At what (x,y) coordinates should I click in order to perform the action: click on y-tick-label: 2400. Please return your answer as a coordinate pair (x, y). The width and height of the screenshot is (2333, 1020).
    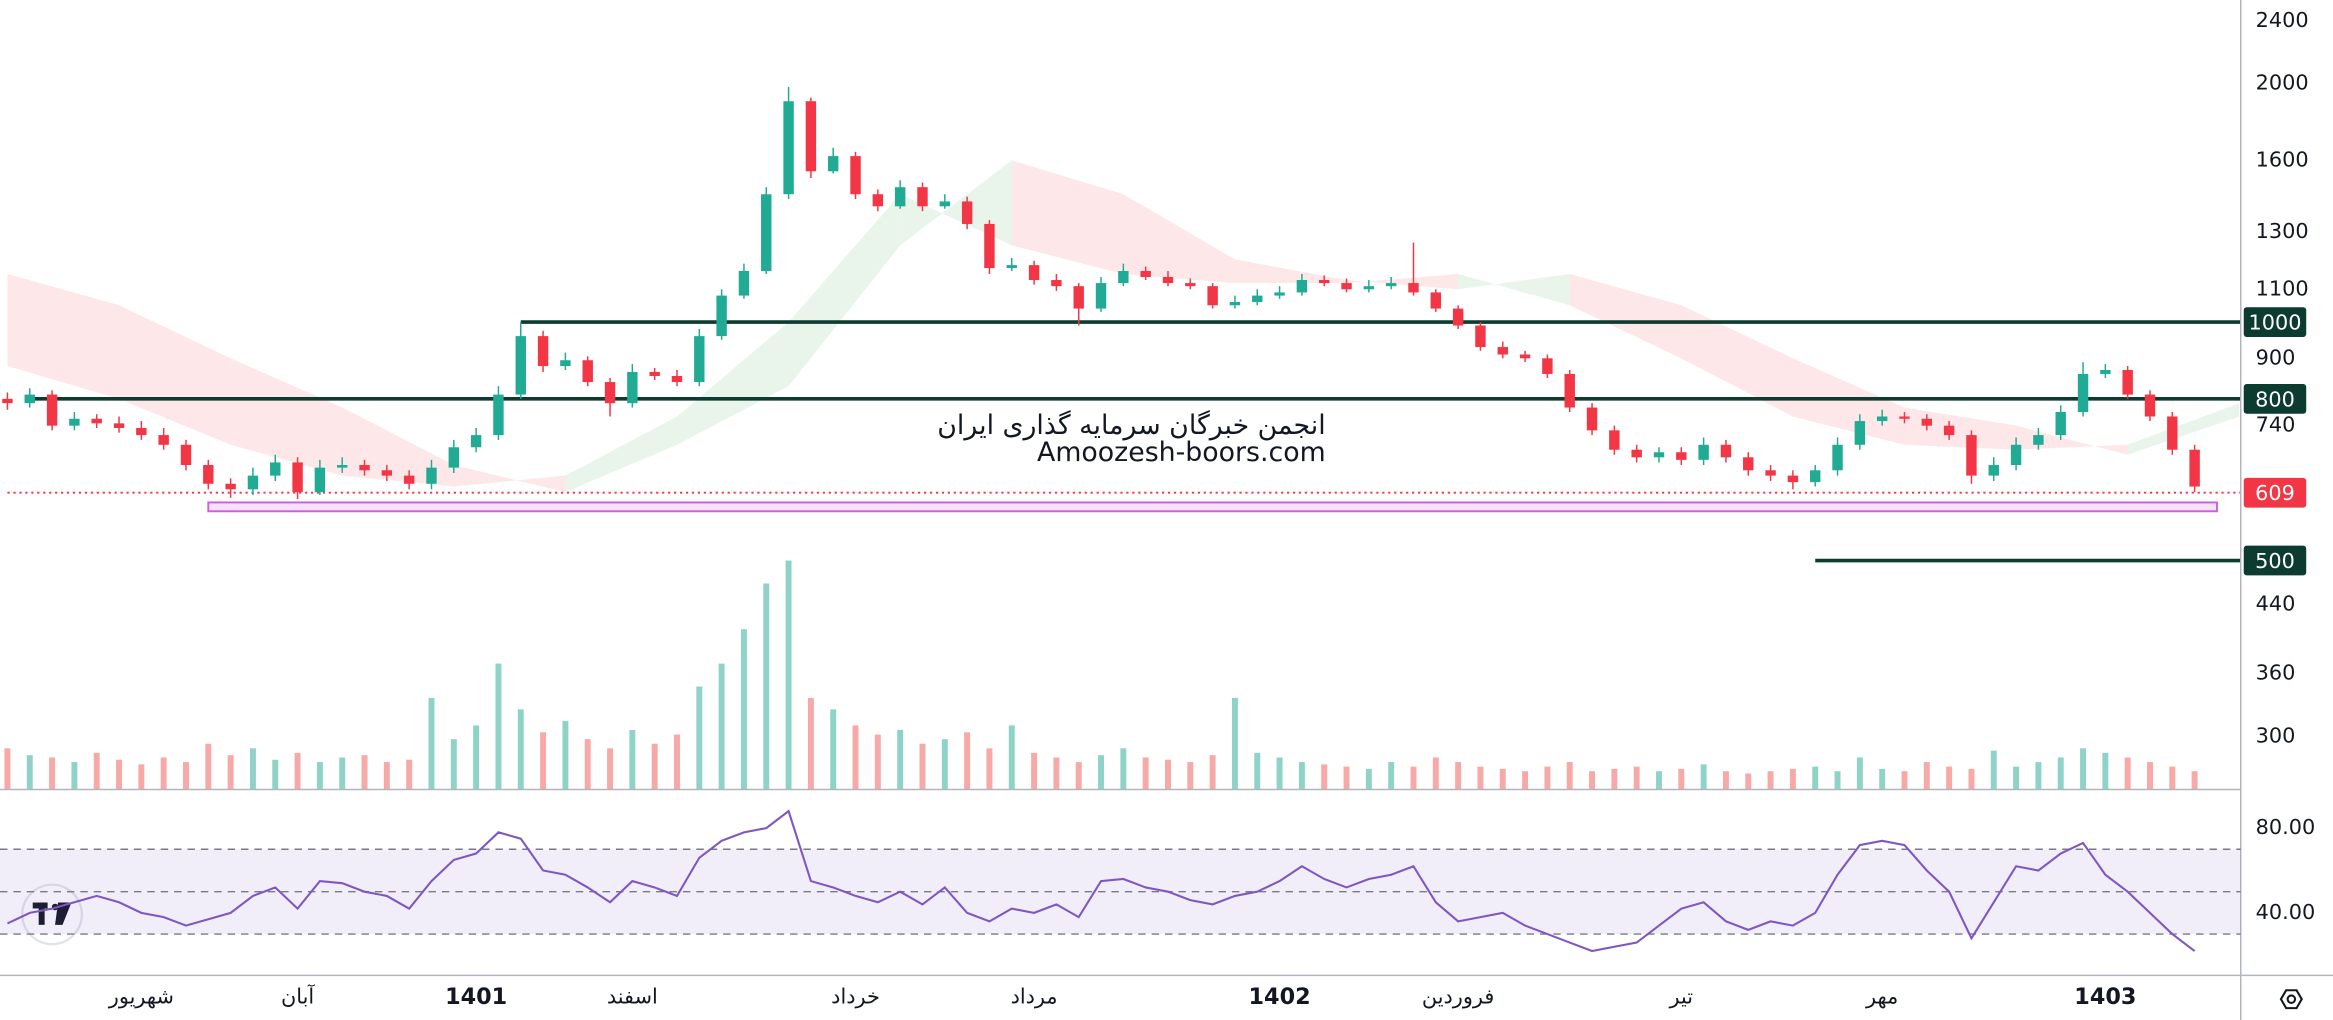
    Looking at the image, I should click on (2282, 20).